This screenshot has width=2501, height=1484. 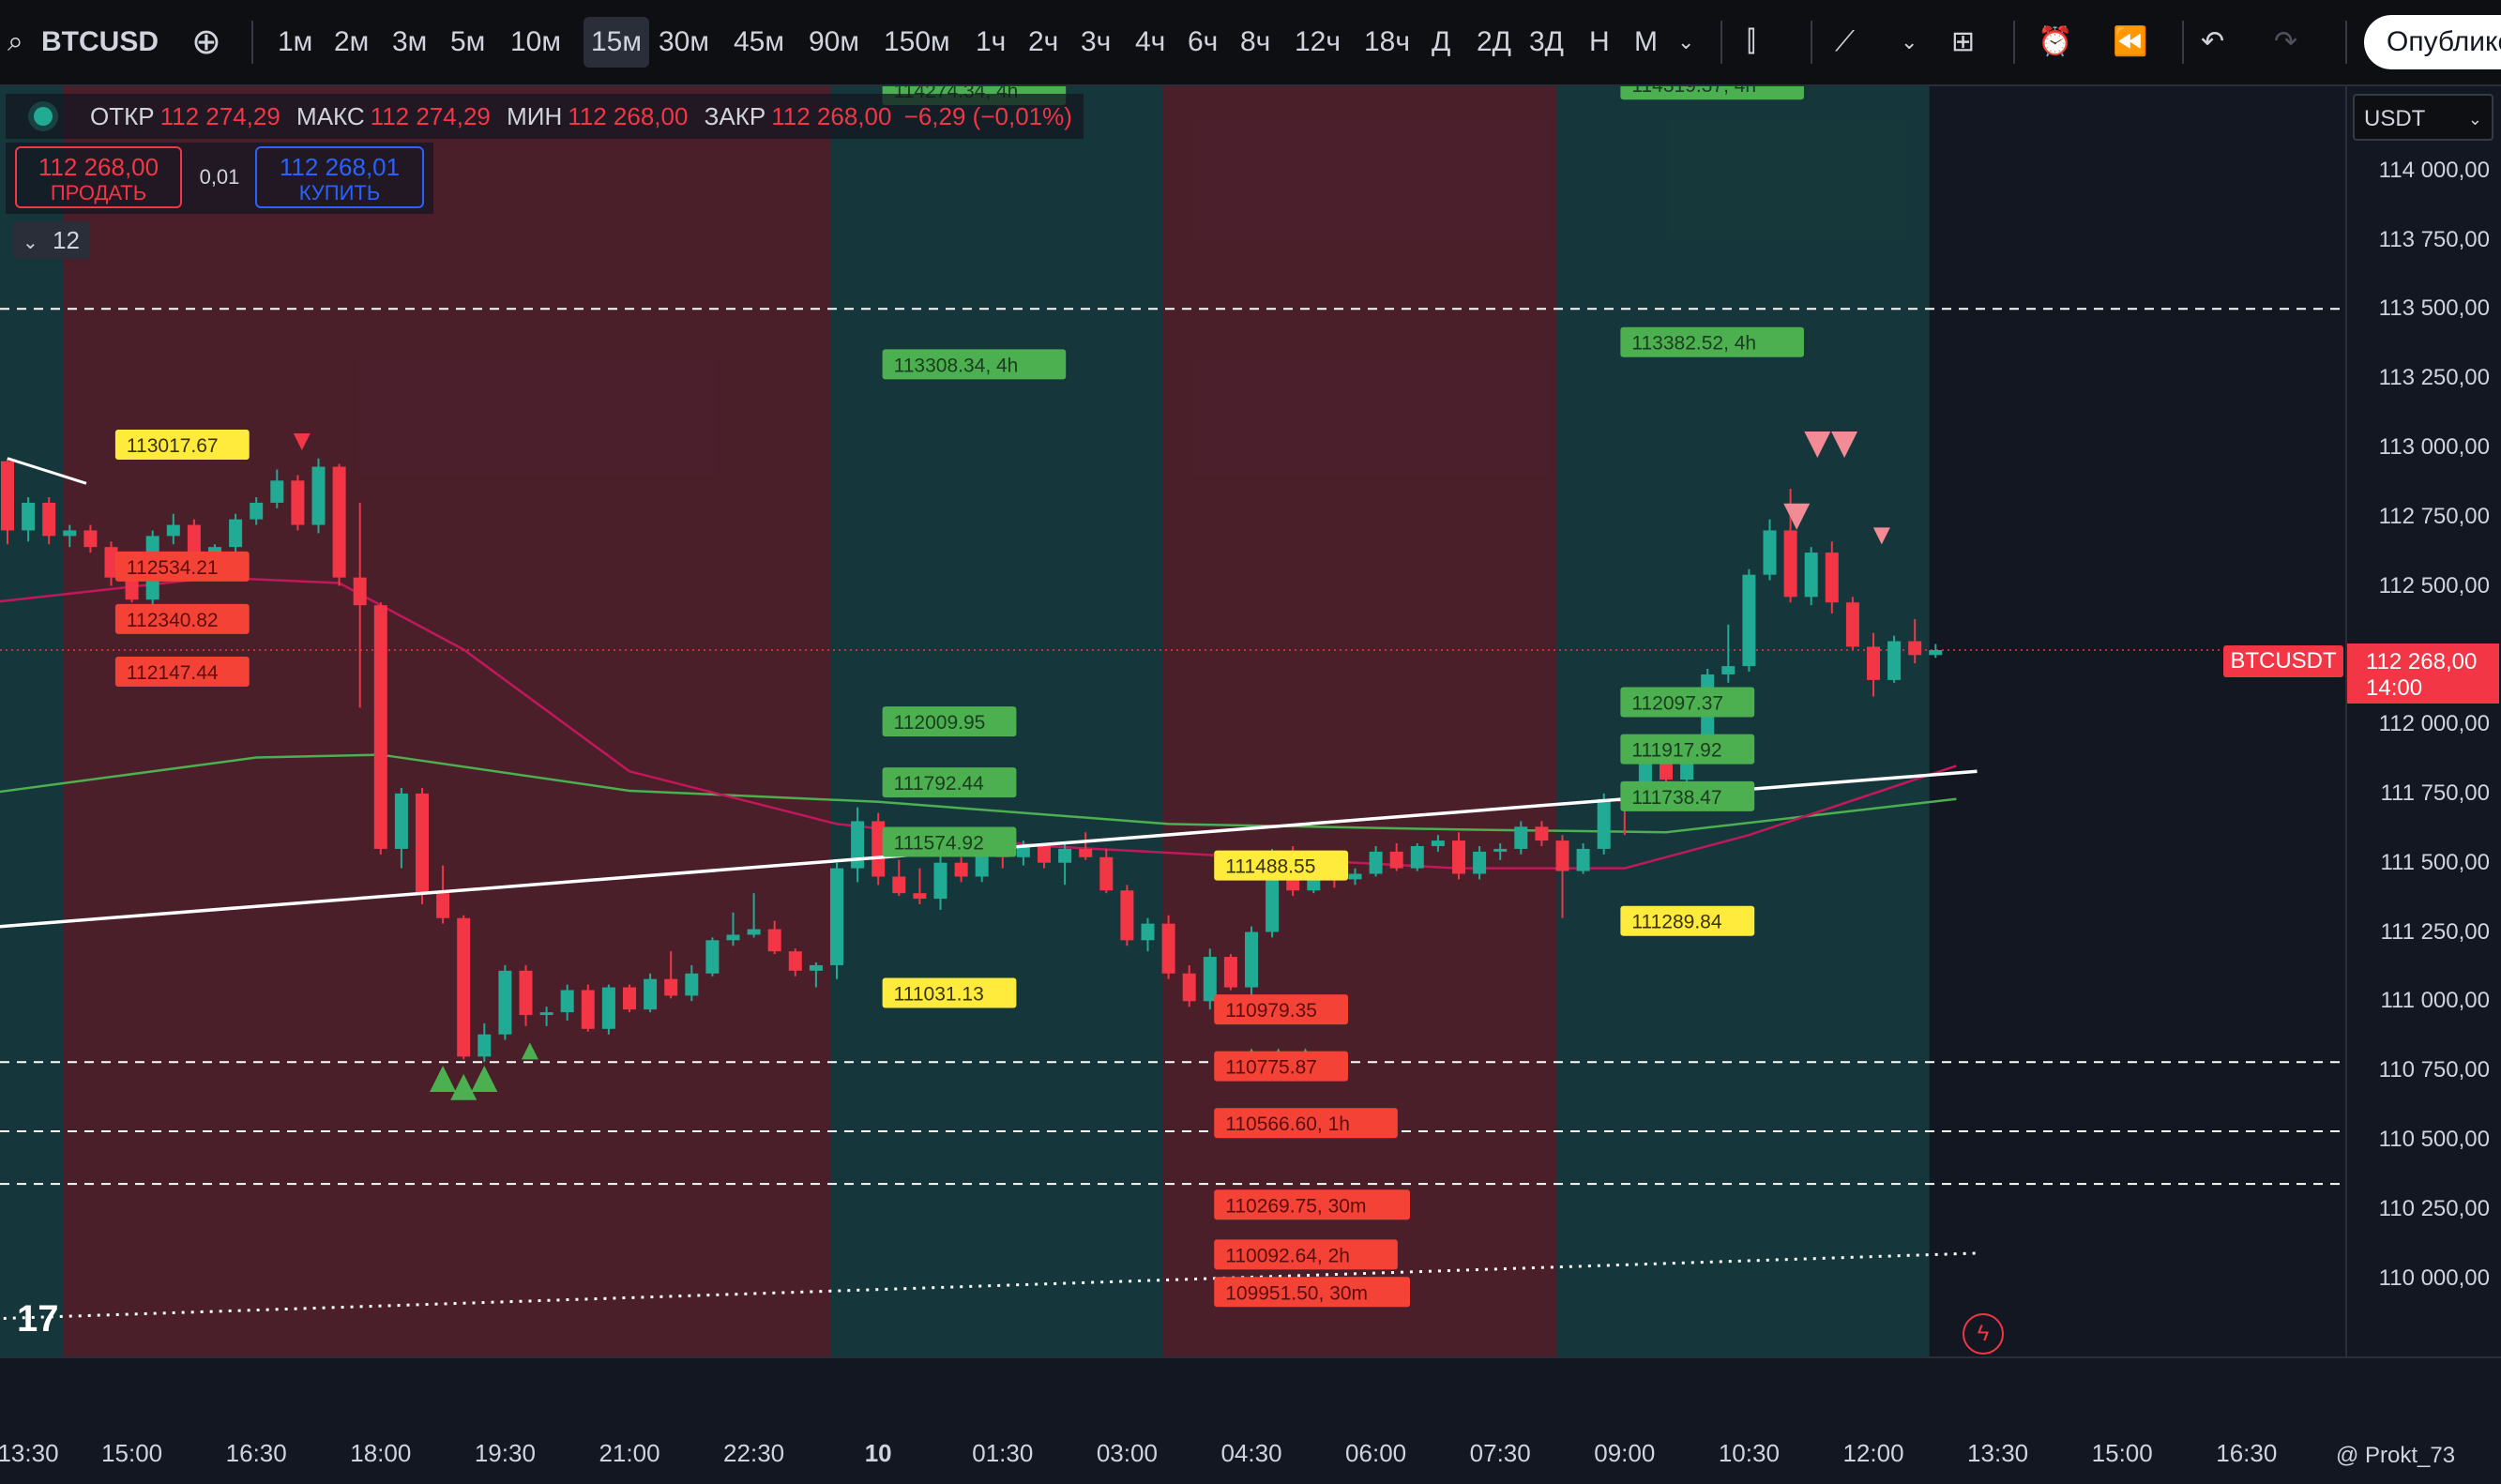 What do you see at coordinates (987, 116) in the screenshot?
I see `change-value: −6,29 (−0,01%)` at bounding box center [987, 116].